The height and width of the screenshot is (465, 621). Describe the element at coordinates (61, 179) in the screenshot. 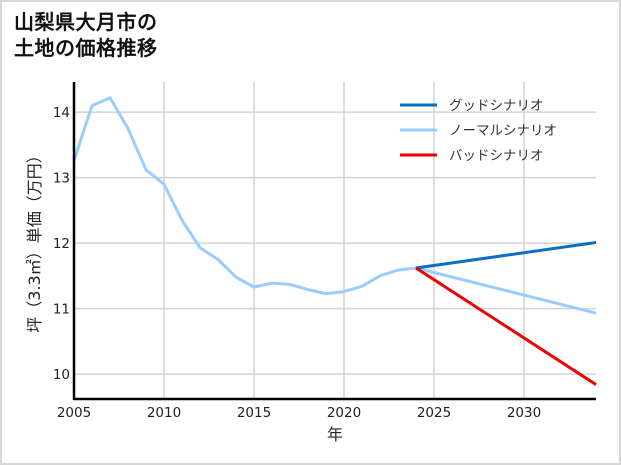

I see `y-tick-label: 13` at that location.